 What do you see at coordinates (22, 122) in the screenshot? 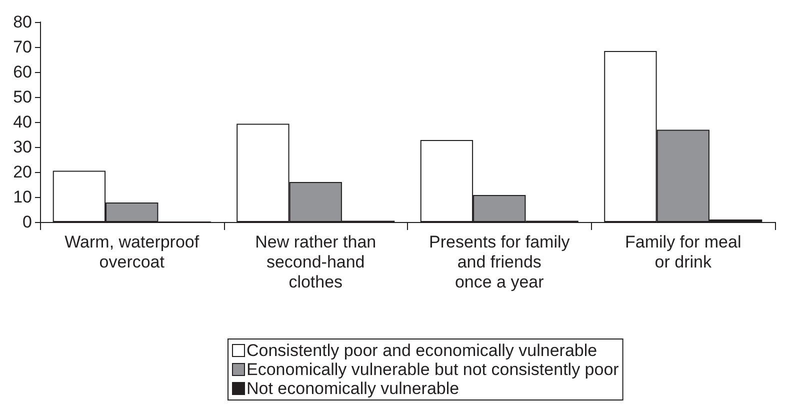
I see `y-tick-label: 40` at bounding box center [22, 122].